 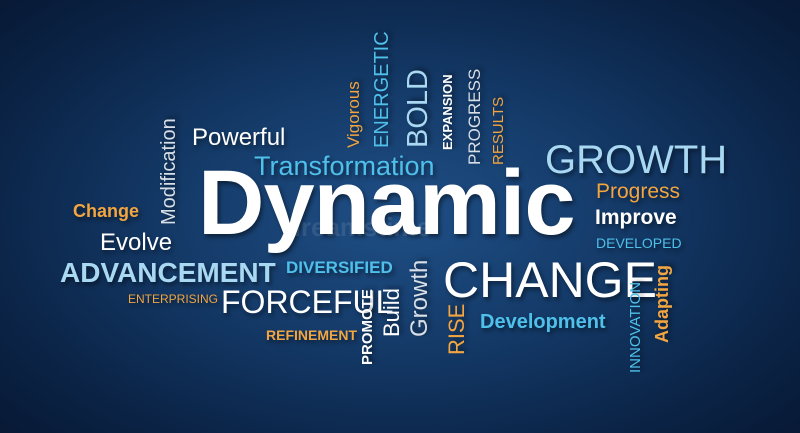 What do you see at coordinates (418, 108) in the screenshot?
I see `word-bold: BOLD` at bounding box center [418, 108].